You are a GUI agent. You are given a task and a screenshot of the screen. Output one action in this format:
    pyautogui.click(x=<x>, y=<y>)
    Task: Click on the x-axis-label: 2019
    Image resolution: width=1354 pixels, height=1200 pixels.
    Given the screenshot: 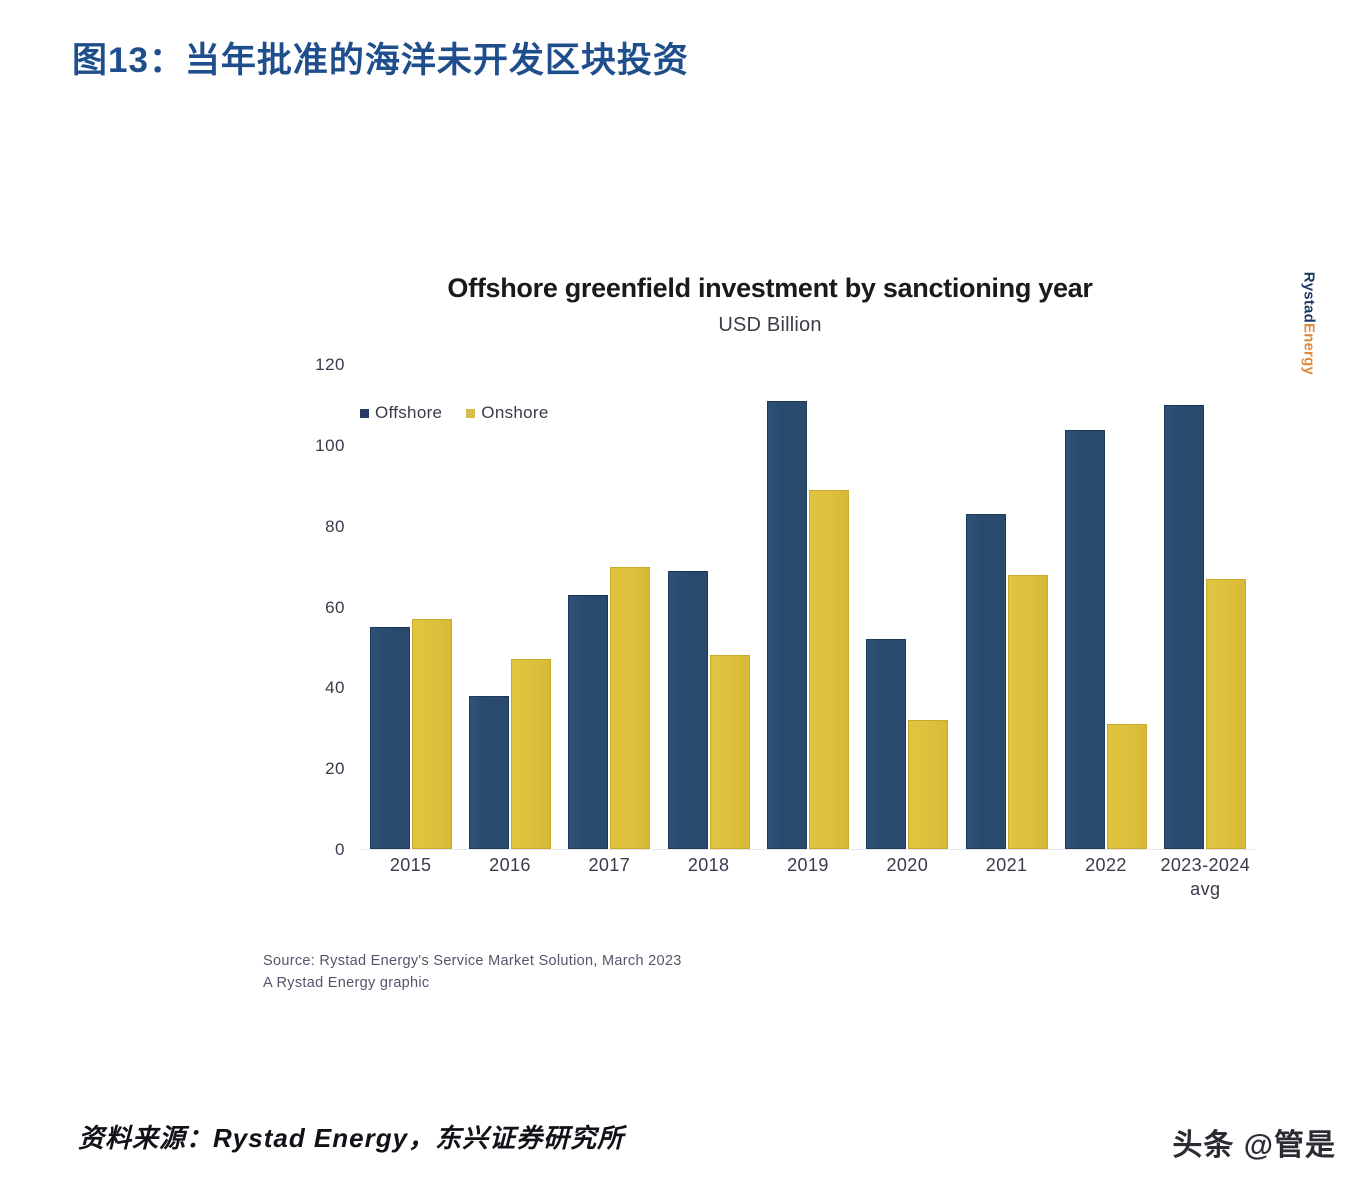 What is the action you would take?
    pyautogui.click(x=808, y=865)
    